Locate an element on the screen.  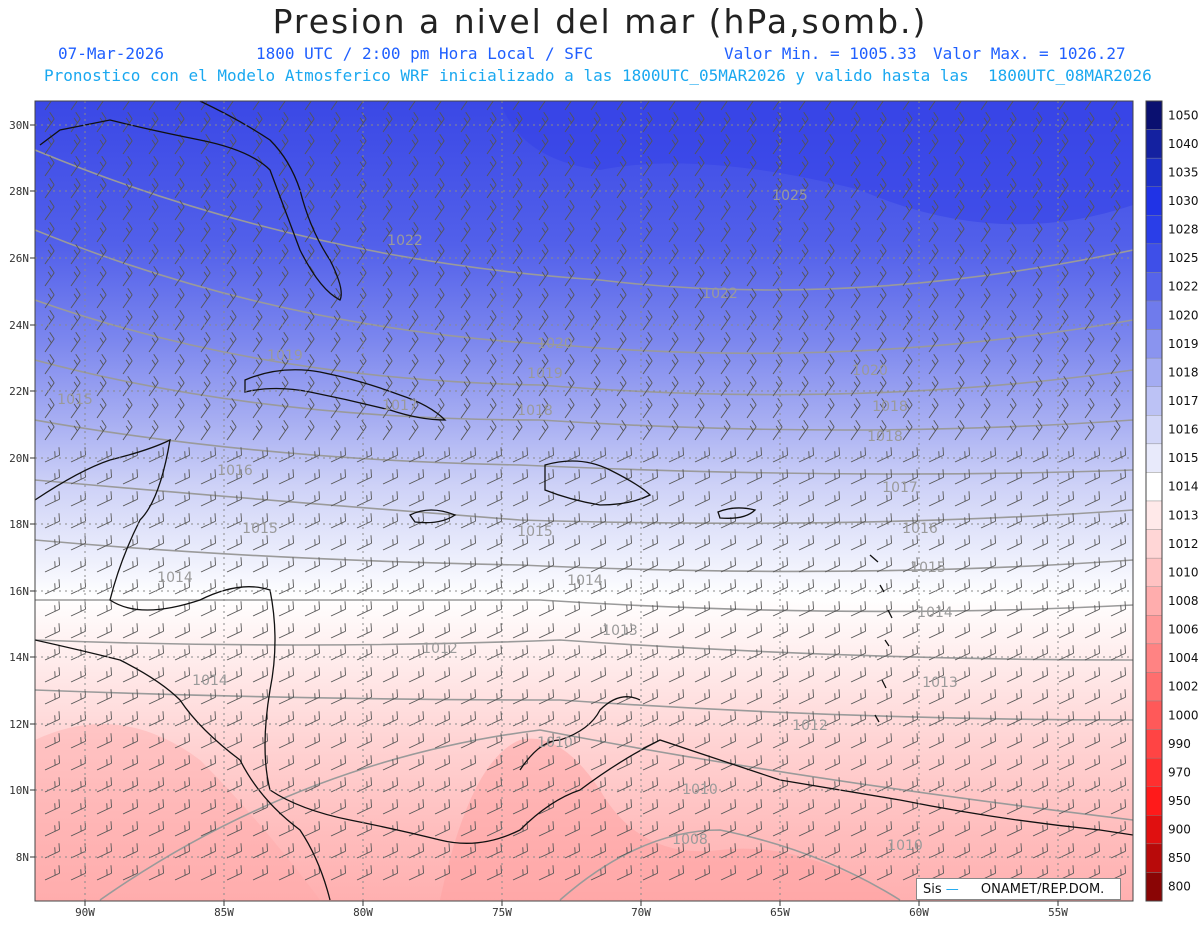
isobar-label: 1010 is located at coordinates (555, 743).